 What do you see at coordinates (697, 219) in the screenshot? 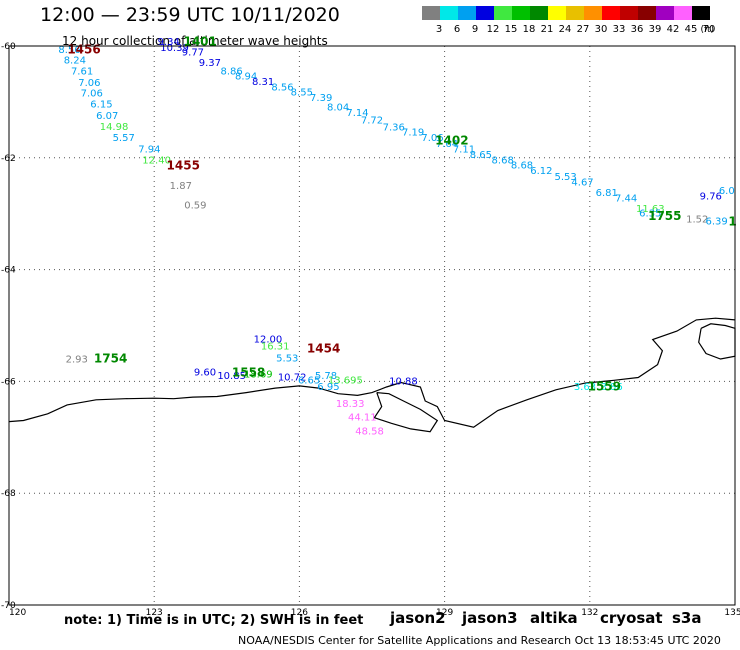
I see `wave-height-label: 1.52` at bounding box center [697, 219].